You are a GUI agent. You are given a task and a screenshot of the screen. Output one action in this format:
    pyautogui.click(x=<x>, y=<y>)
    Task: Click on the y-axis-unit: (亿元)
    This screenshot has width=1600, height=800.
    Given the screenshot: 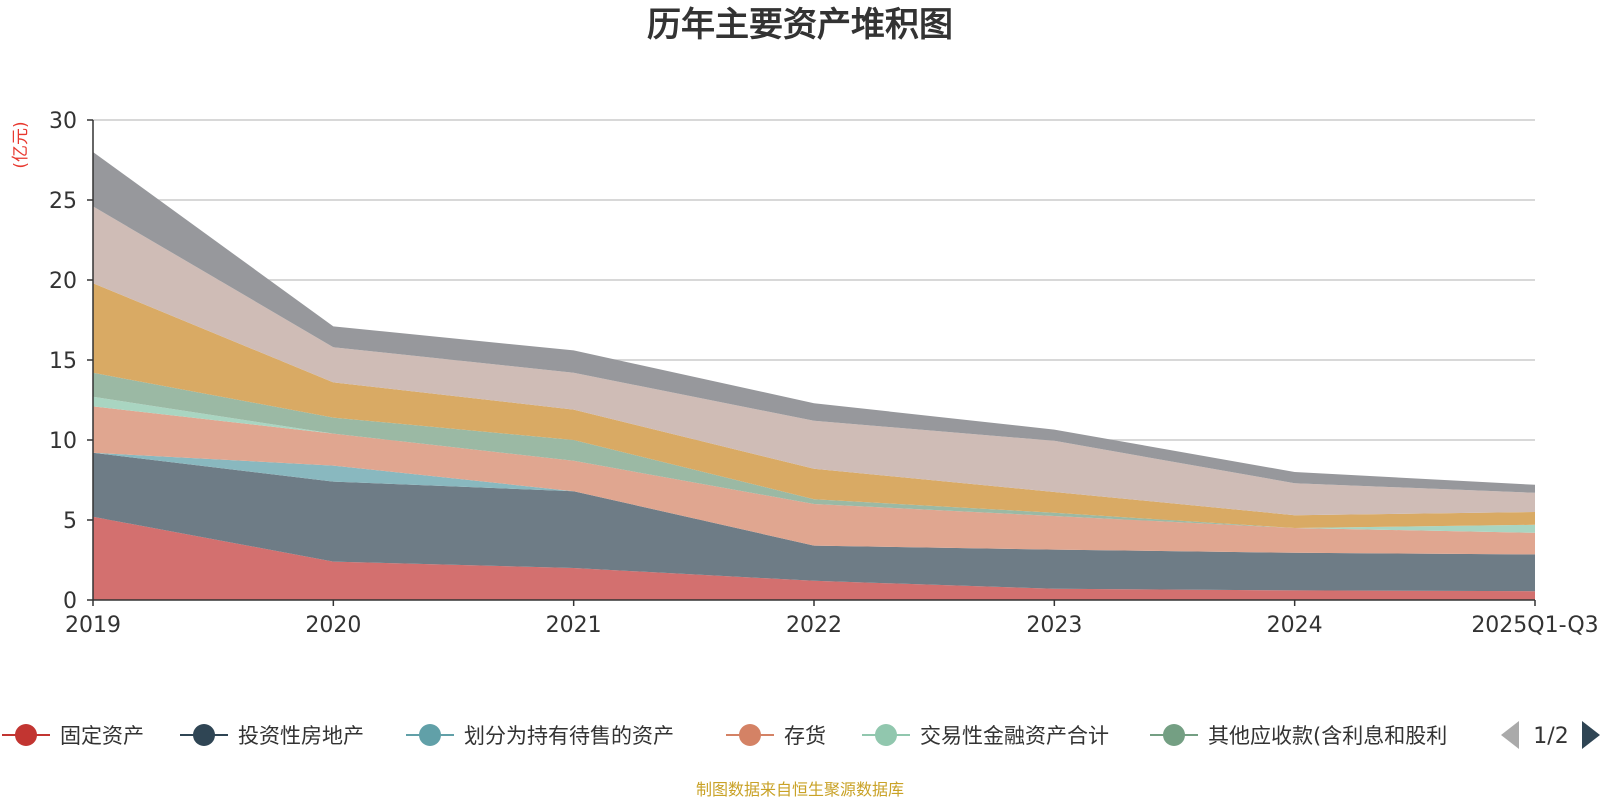 What is the action you would take?
    pyautogui.click(x=21, y=144)
    